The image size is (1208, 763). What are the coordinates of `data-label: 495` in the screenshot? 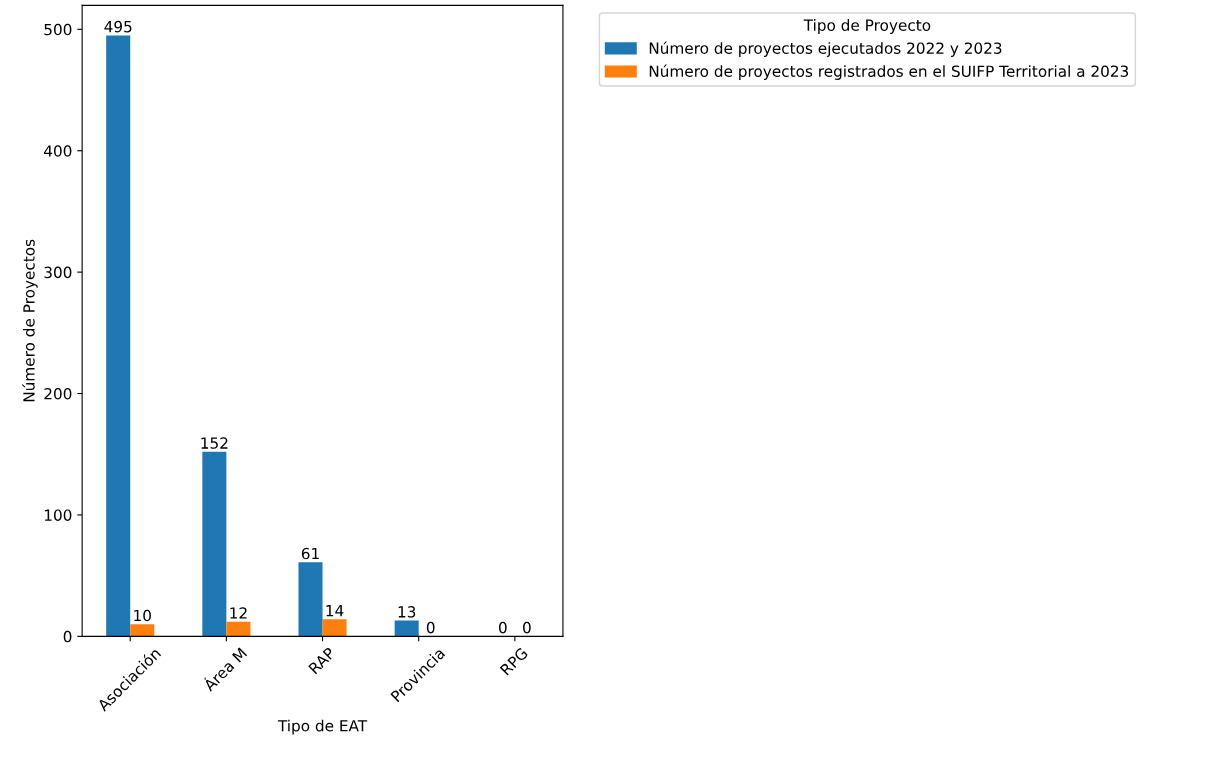 It's located at (118, 26).